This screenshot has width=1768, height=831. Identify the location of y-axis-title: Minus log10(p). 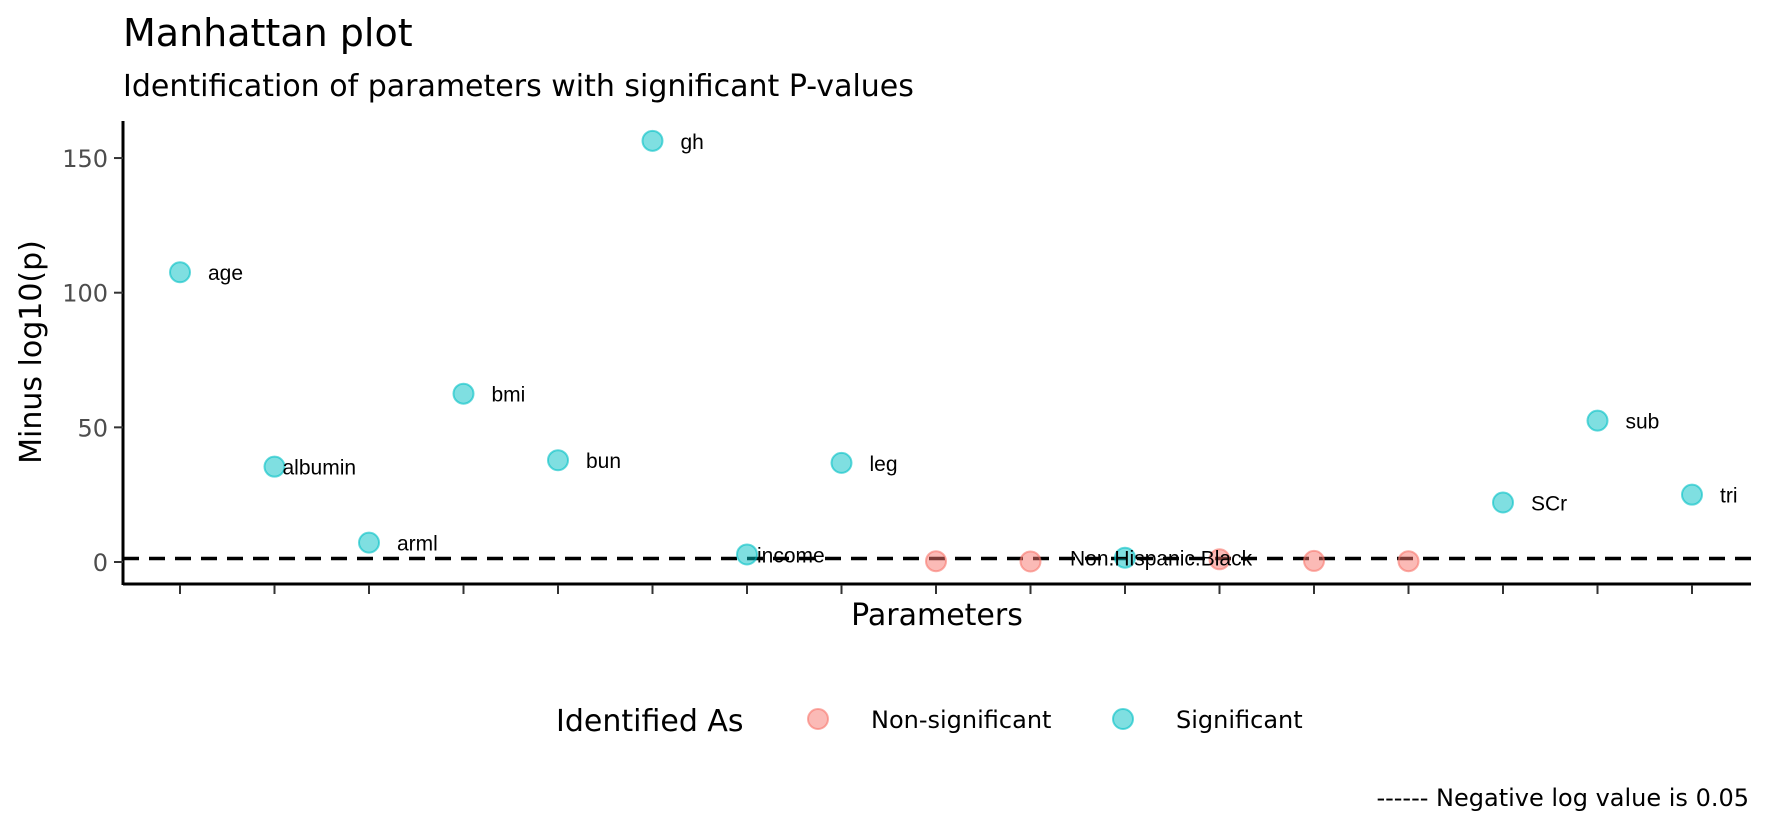
(31, 352).